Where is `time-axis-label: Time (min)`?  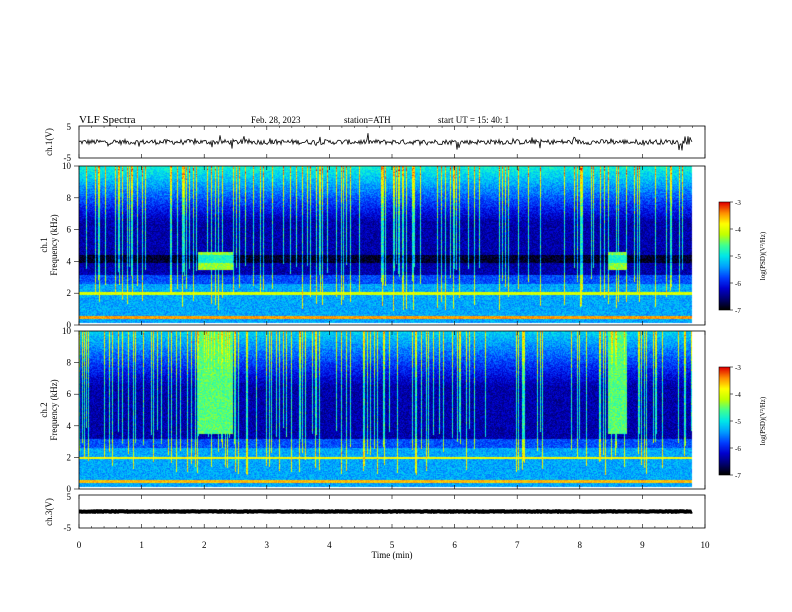 time-axis-label: Time (min) is located at coordinates (392, 555).